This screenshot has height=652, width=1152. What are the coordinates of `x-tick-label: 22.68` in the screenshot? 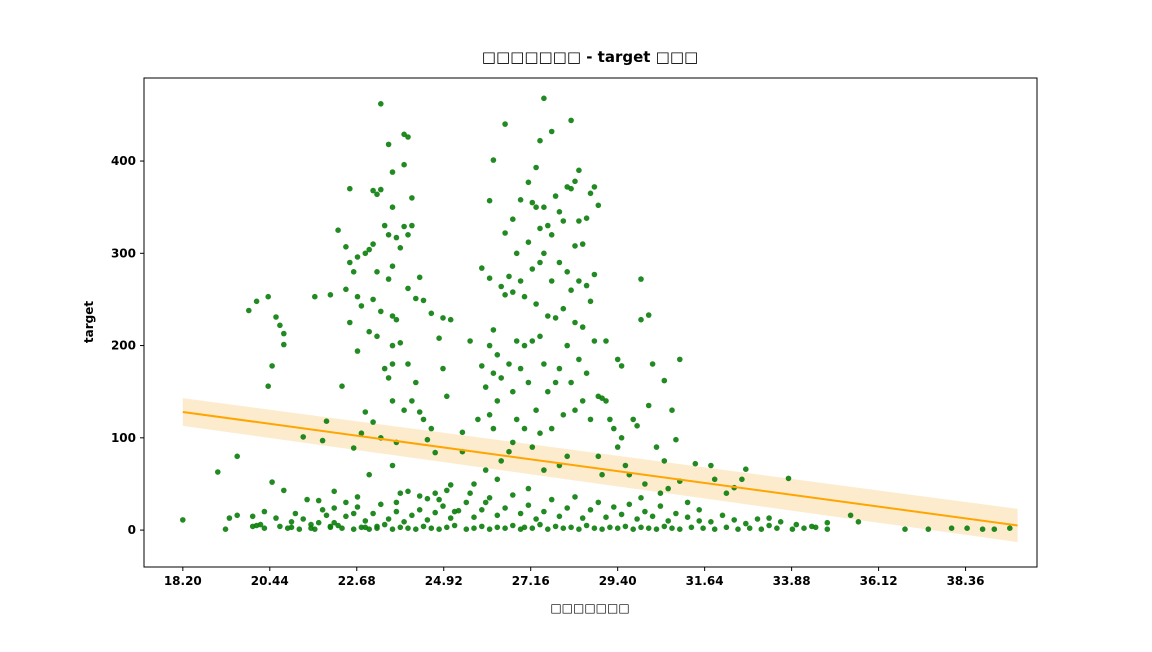 It's located at (357, 581).